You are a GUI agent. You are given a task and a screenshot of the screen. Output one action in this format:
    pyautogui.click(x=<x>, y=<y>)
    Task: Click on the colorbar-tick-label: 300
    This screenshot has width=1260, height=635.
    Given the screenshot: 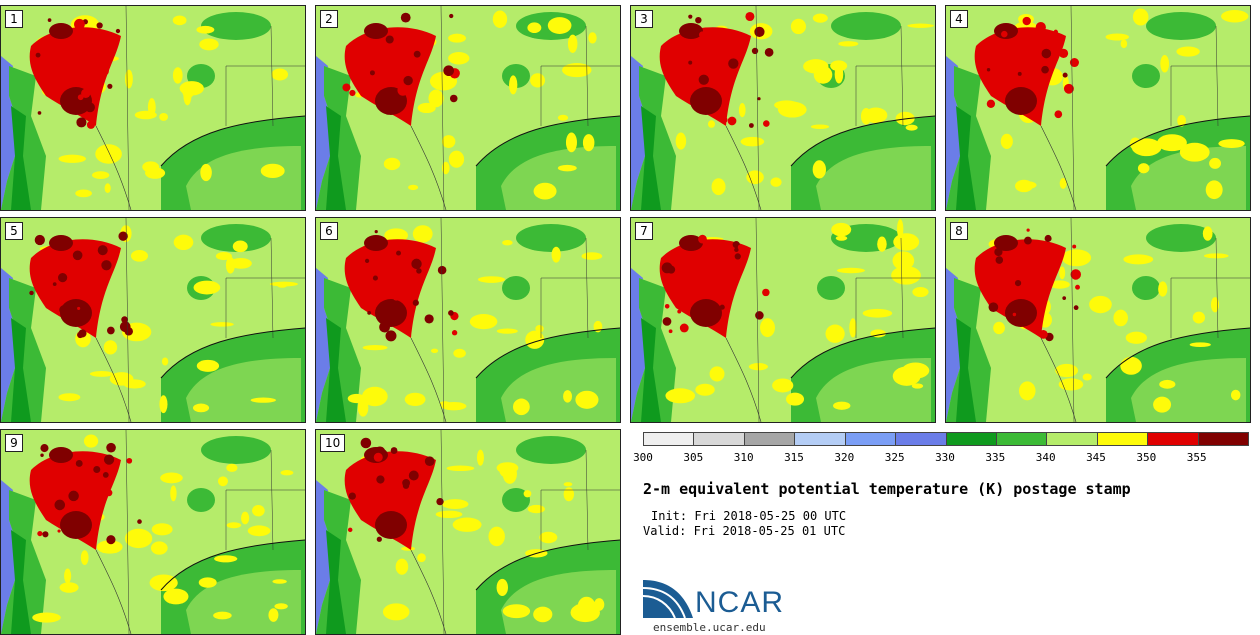 What is the action you would take?
    pyautogui.click(x=643, y=457)
    